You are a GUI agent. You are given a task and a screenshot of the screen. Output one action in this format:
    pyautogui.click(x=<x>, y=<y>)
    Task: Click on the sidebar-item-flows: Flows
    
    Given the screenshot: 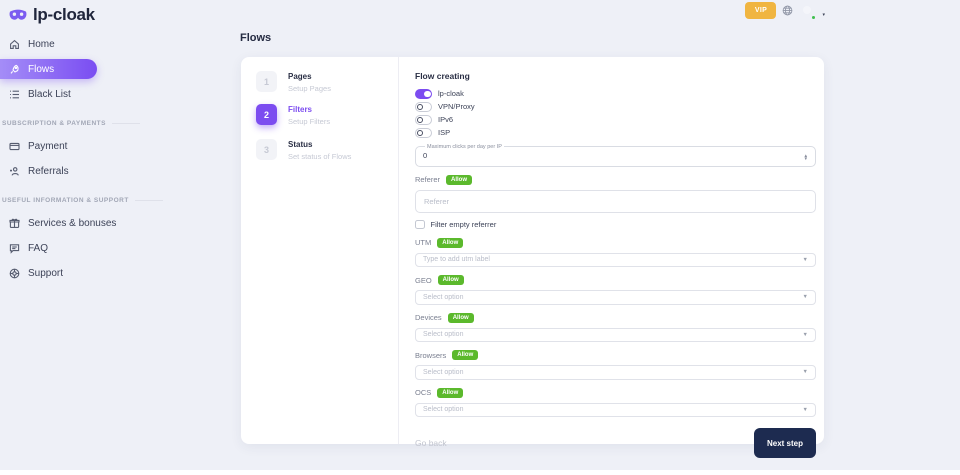 What is the action you would take?
    pyautogui.click(x=48, y=69)
    